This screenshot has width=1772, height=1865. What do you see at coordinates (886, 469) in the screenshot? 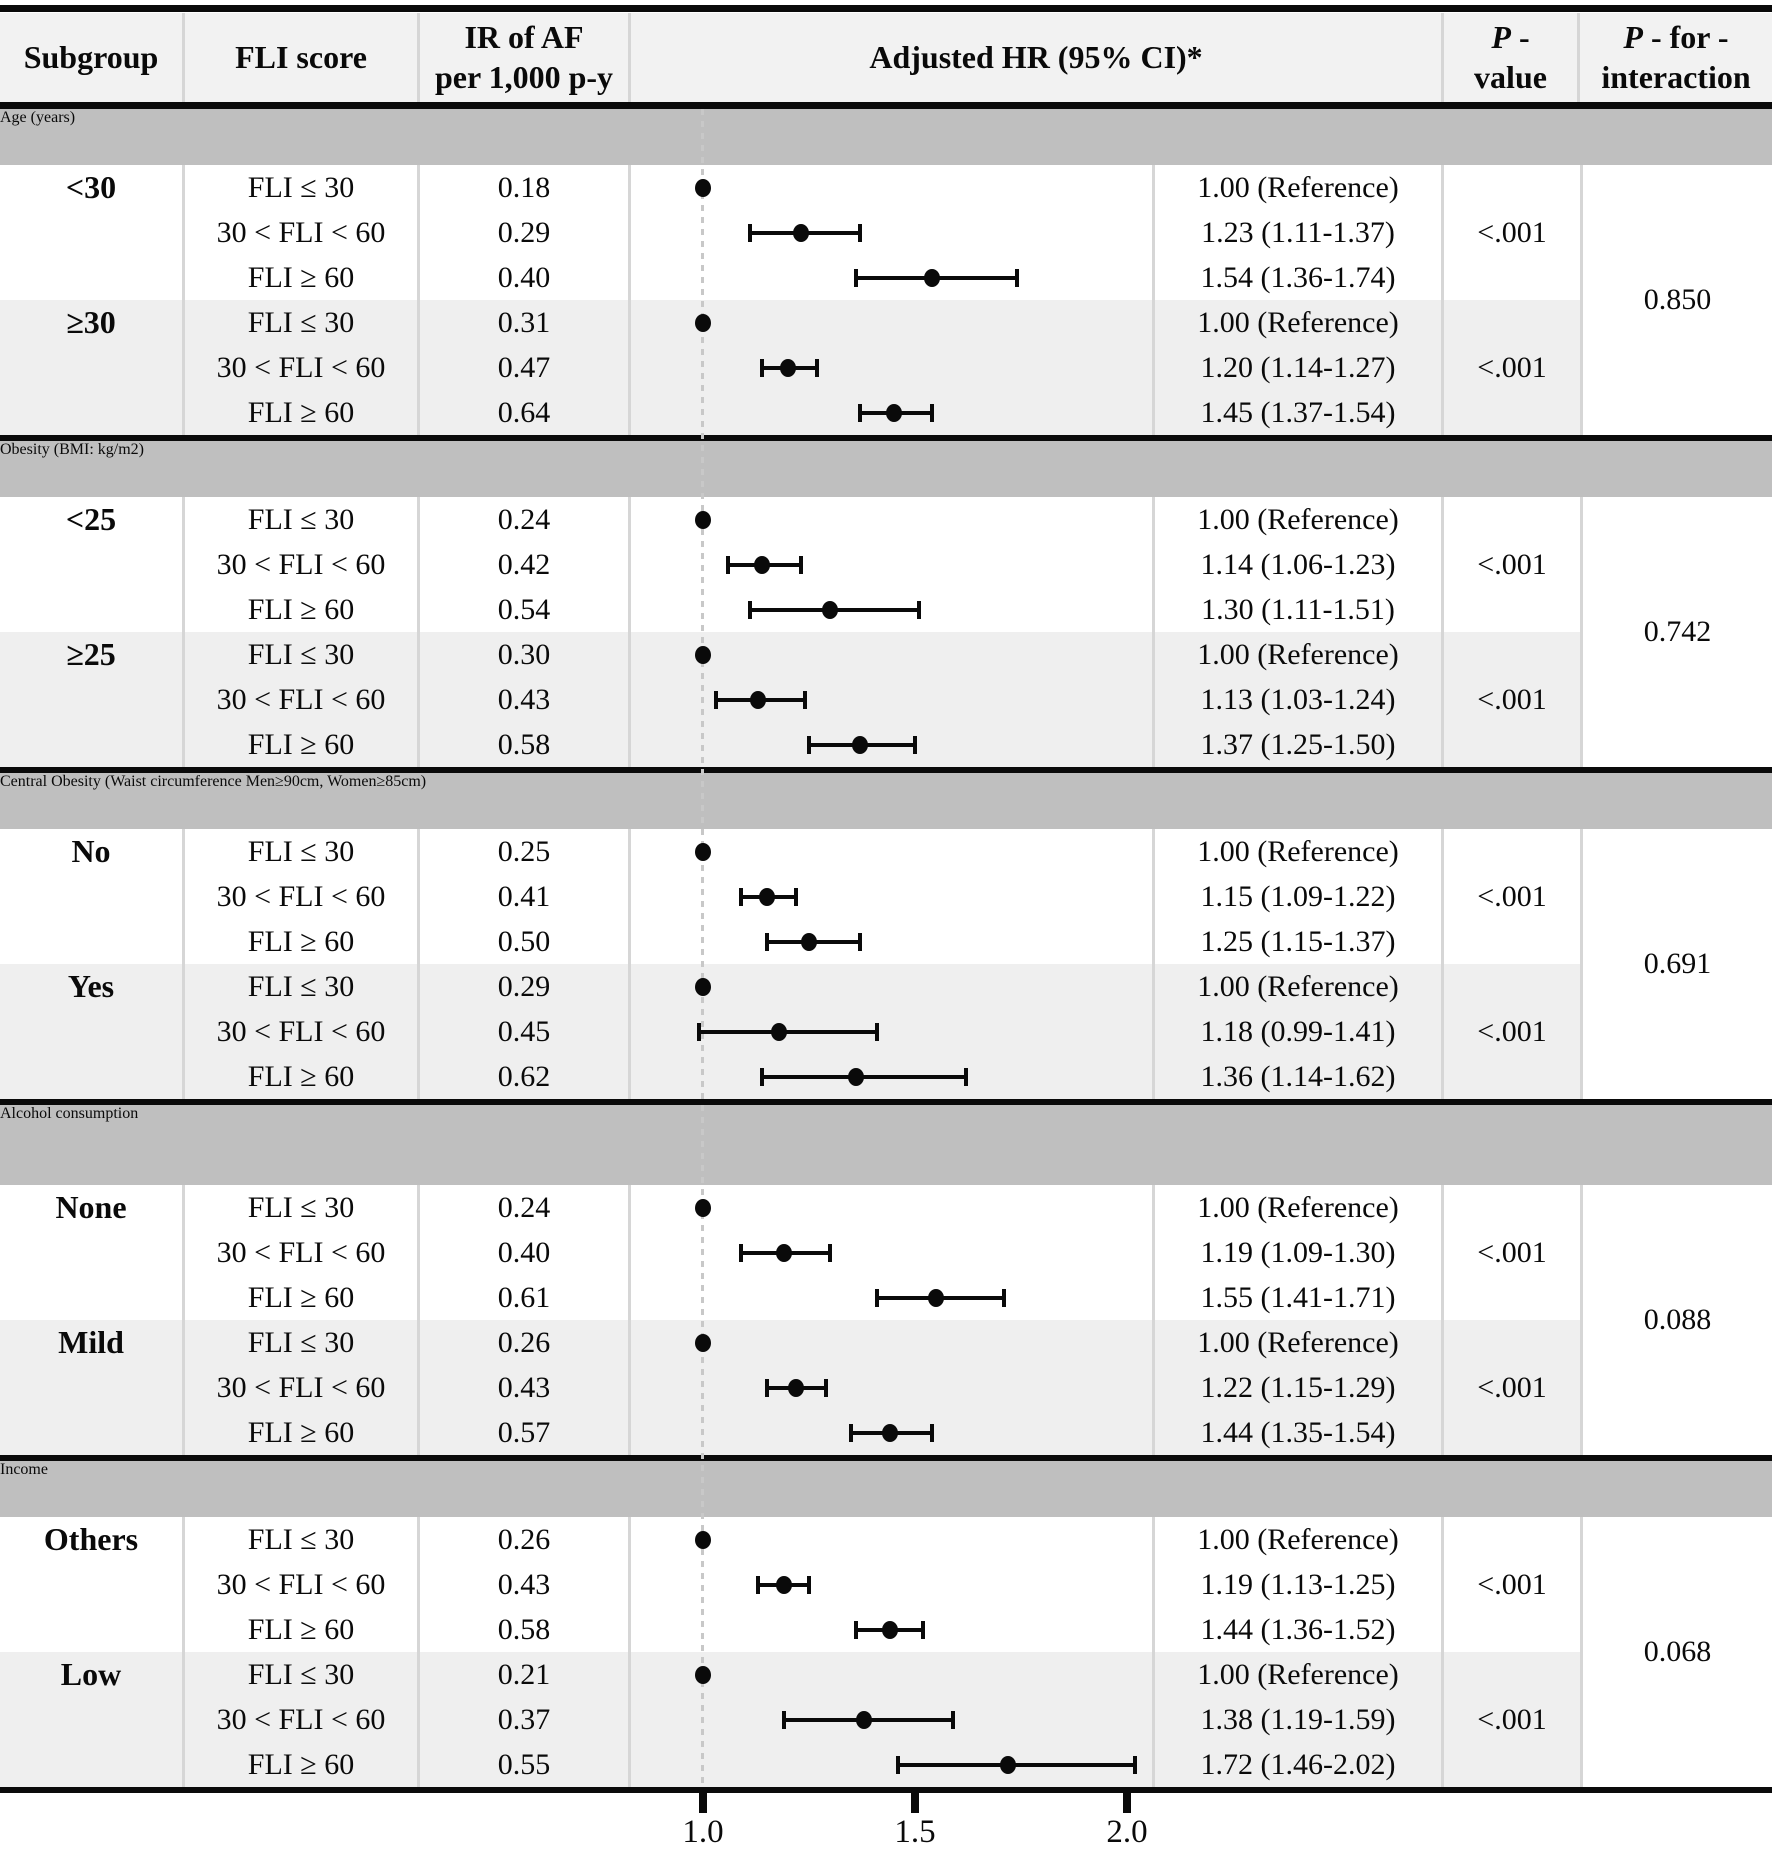
I see `section-header: Obesity (BMI: kg/m2)` at bounding box center [886, 469].